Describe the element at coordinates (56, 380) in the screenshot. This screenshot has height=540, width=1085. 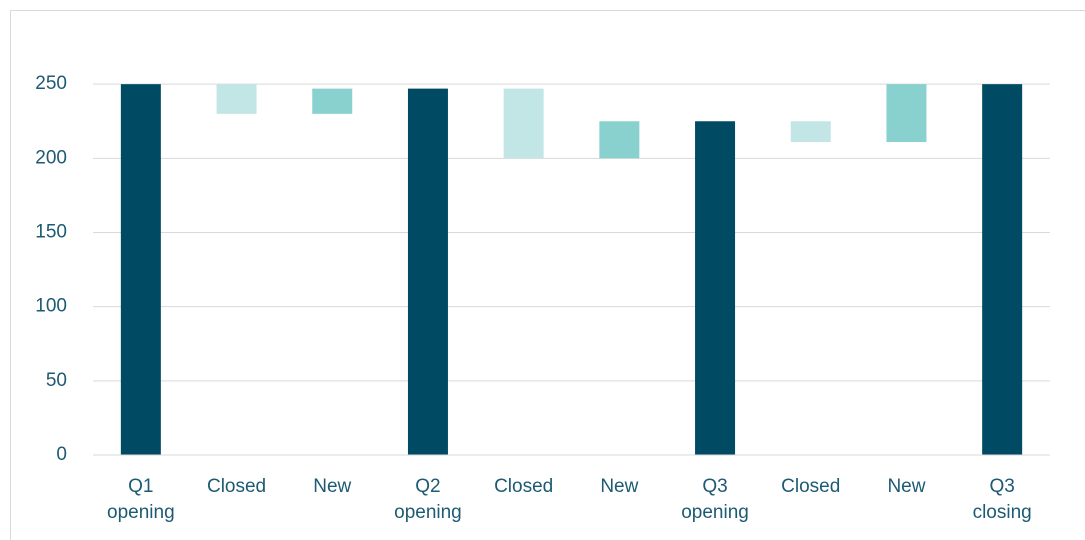
I see `y-tick-label: 50` at that location.